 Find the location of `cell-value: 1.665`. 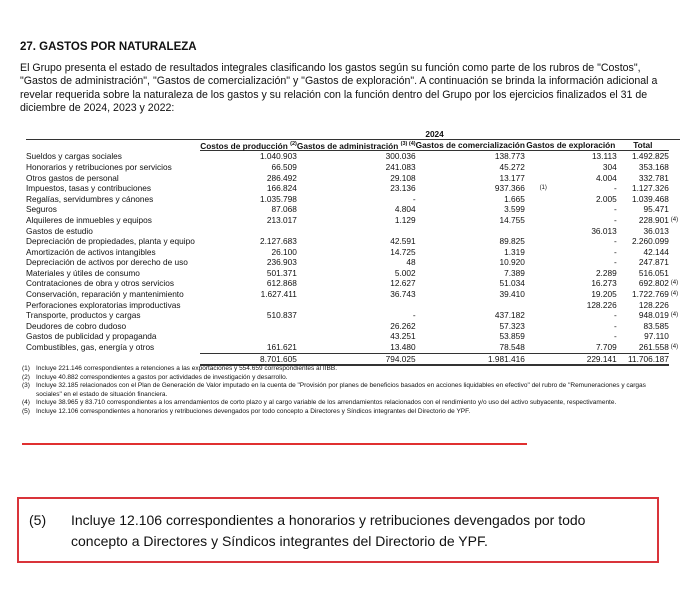

cell-value: 1.665 is located at coordinates (514, 198).